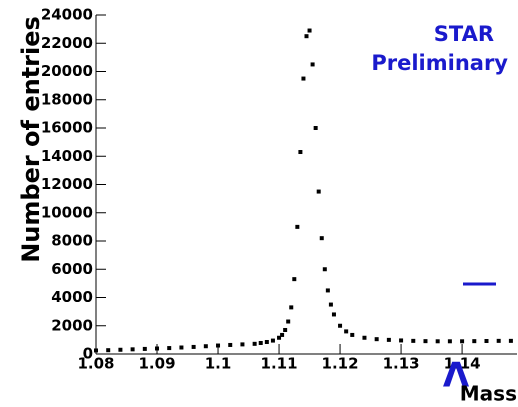  Describe the element at coordinates (67, 156) in the screenshot. I see `y-tick-label: 14000` at that location.